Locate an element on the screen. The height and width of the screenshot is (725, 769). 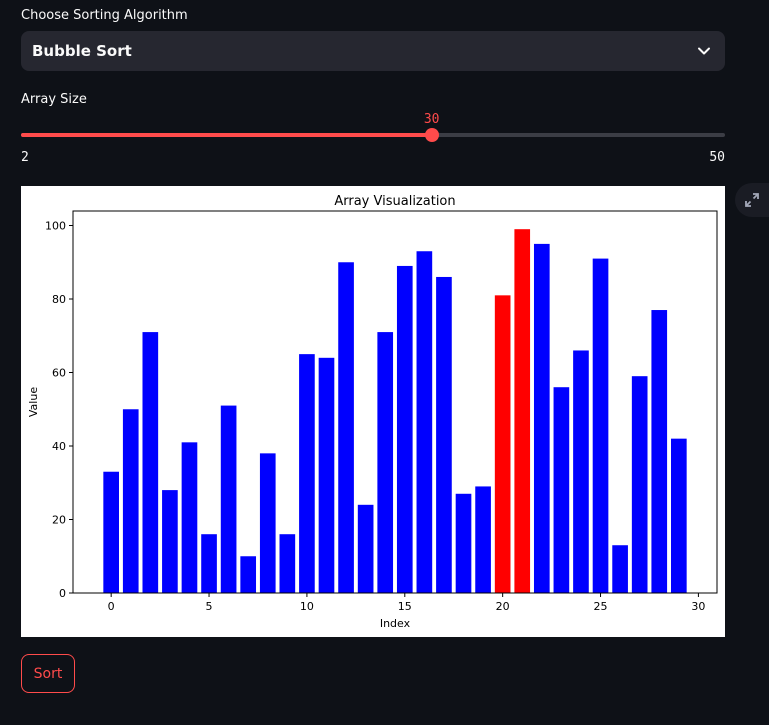
sort-button: Sort is located at coordinates (48, 673).